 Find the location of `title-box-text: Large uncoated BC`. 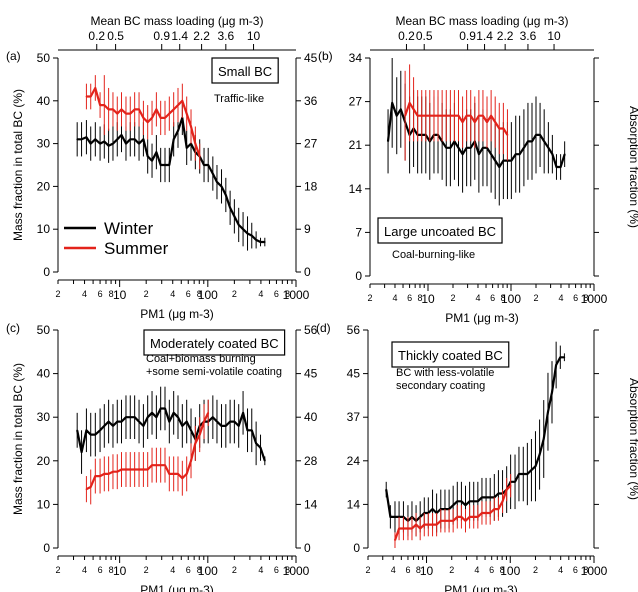

title-box-text: Large uncoated BC is located at coordinates (440, 231).